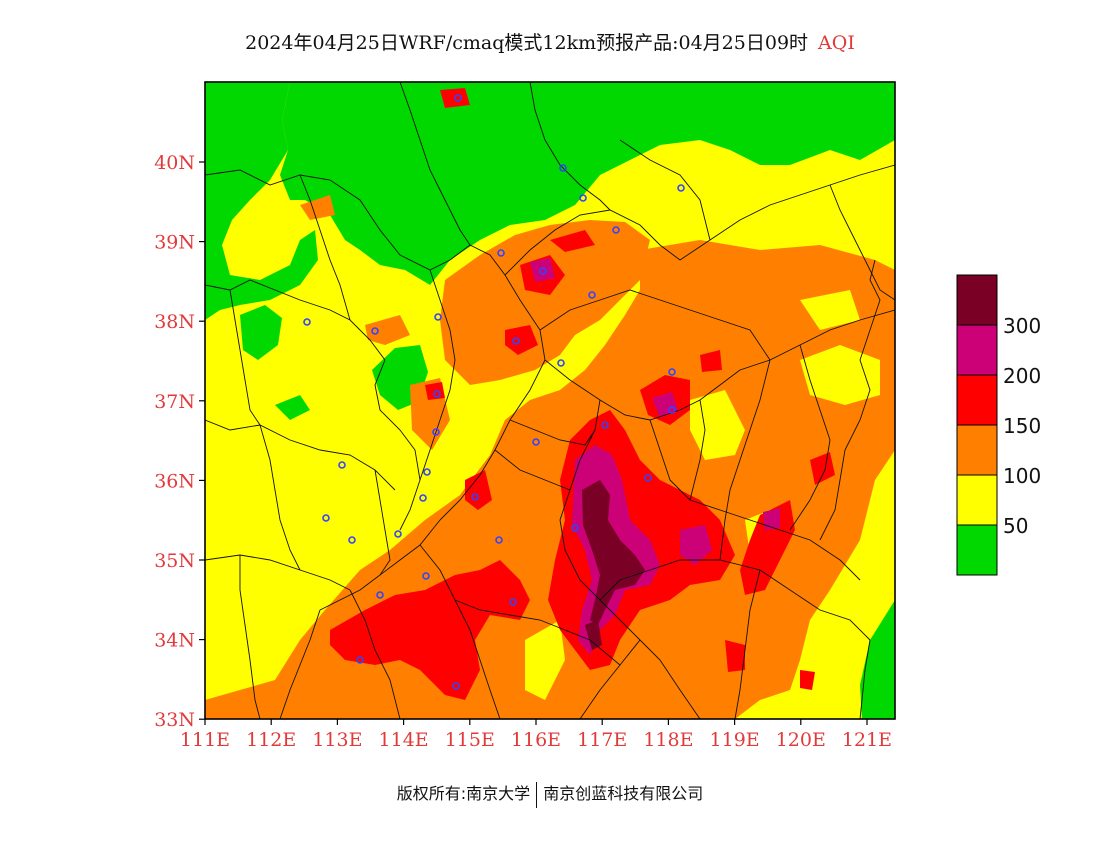  I want to click on copyright-company: 南京创蓝科技有限公司, so click(623, 793).